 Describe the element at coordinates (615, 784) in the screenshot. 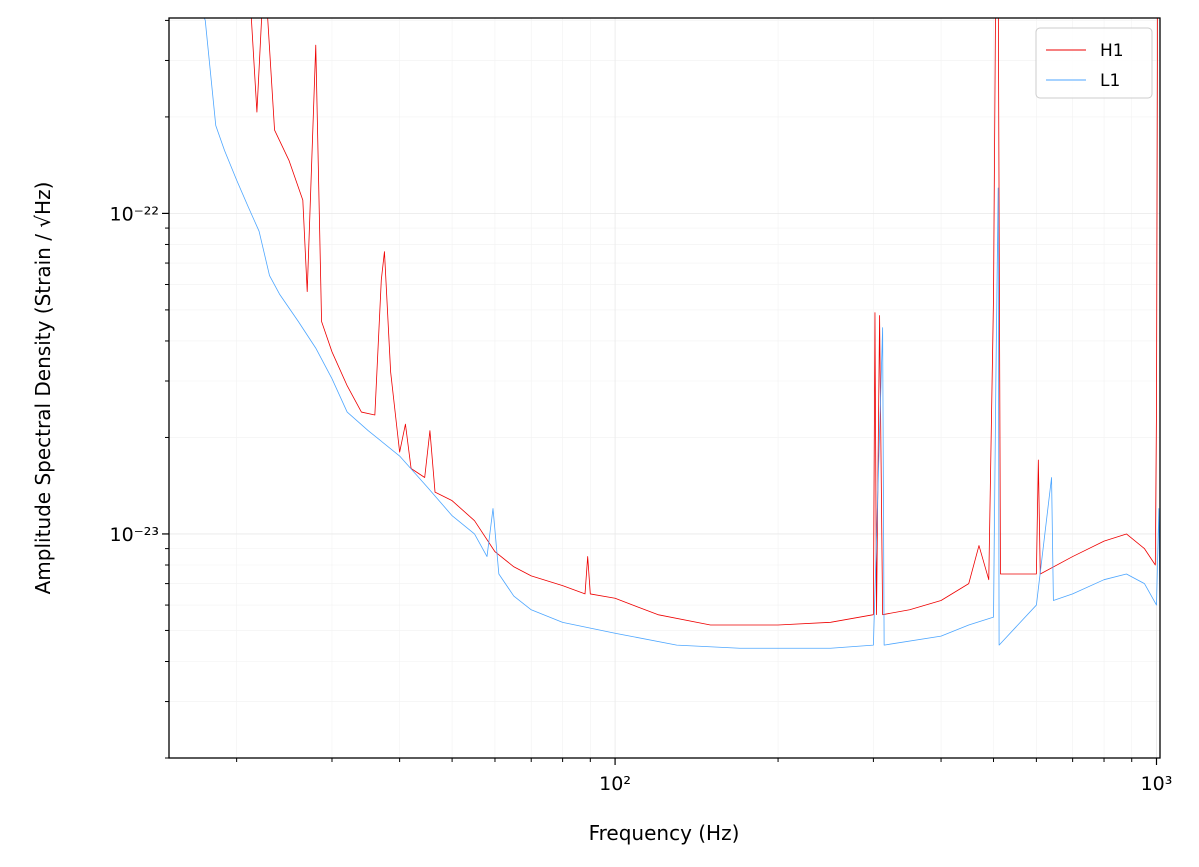

I see `x-tick-label: 10²` at that location.